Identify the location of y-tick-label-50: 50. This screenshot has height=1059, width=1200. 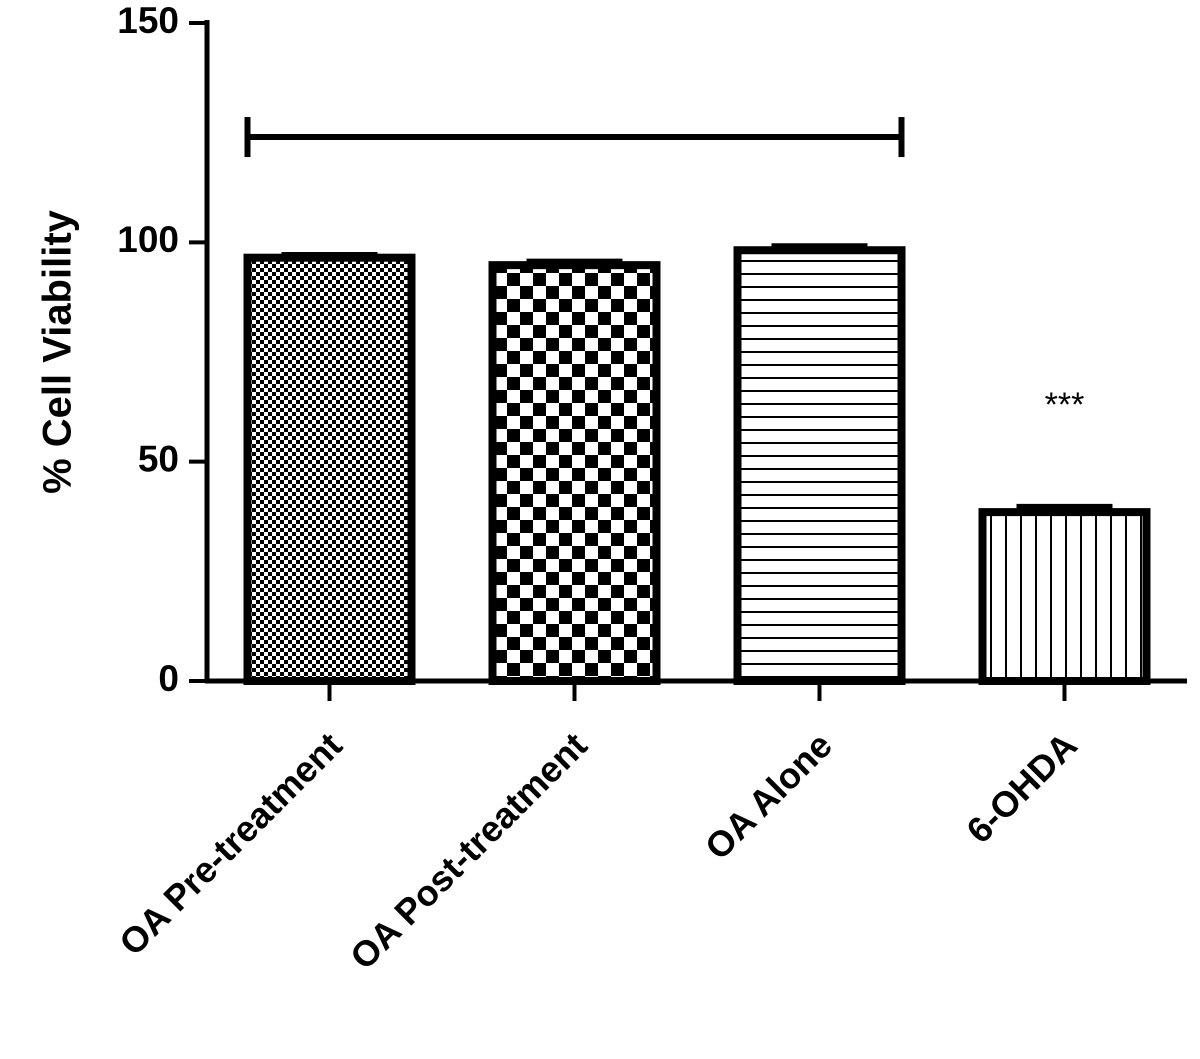
(158, 458).